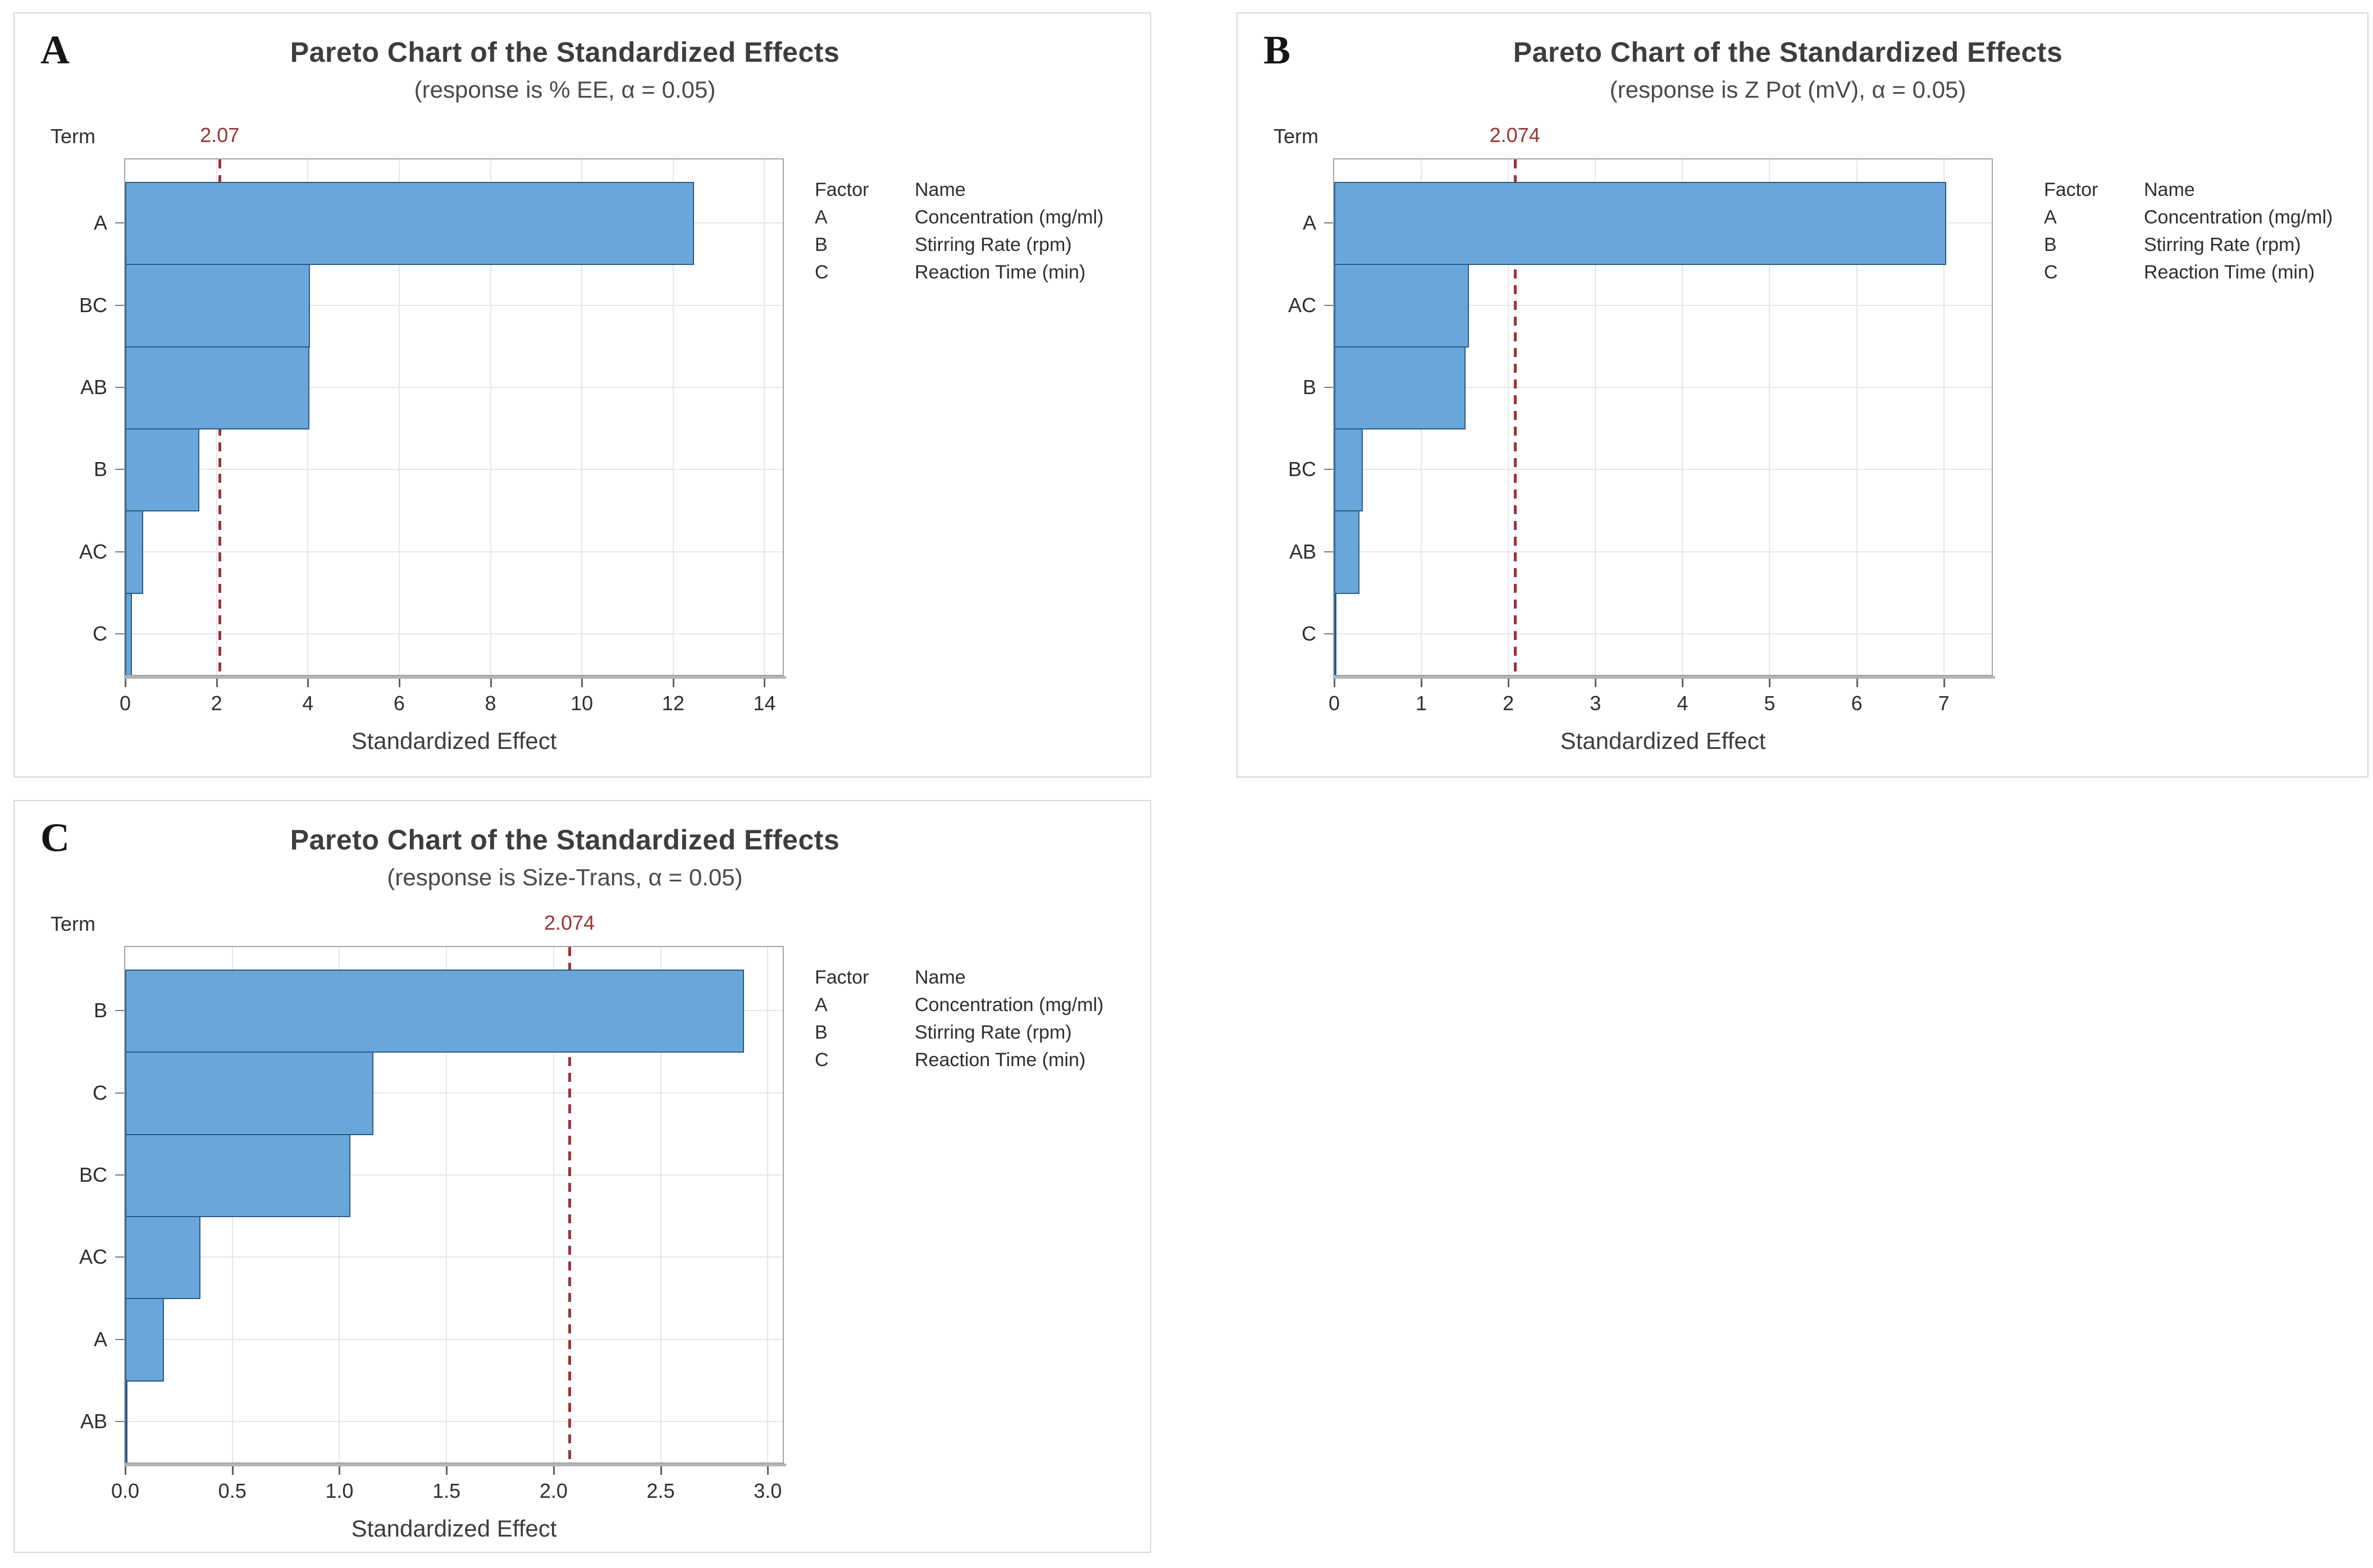 The image size is (2373, 1568). Describe the element at coordinates (661, 1490) in the screenshot. I see `x-tick-label: 2.5` at that location.